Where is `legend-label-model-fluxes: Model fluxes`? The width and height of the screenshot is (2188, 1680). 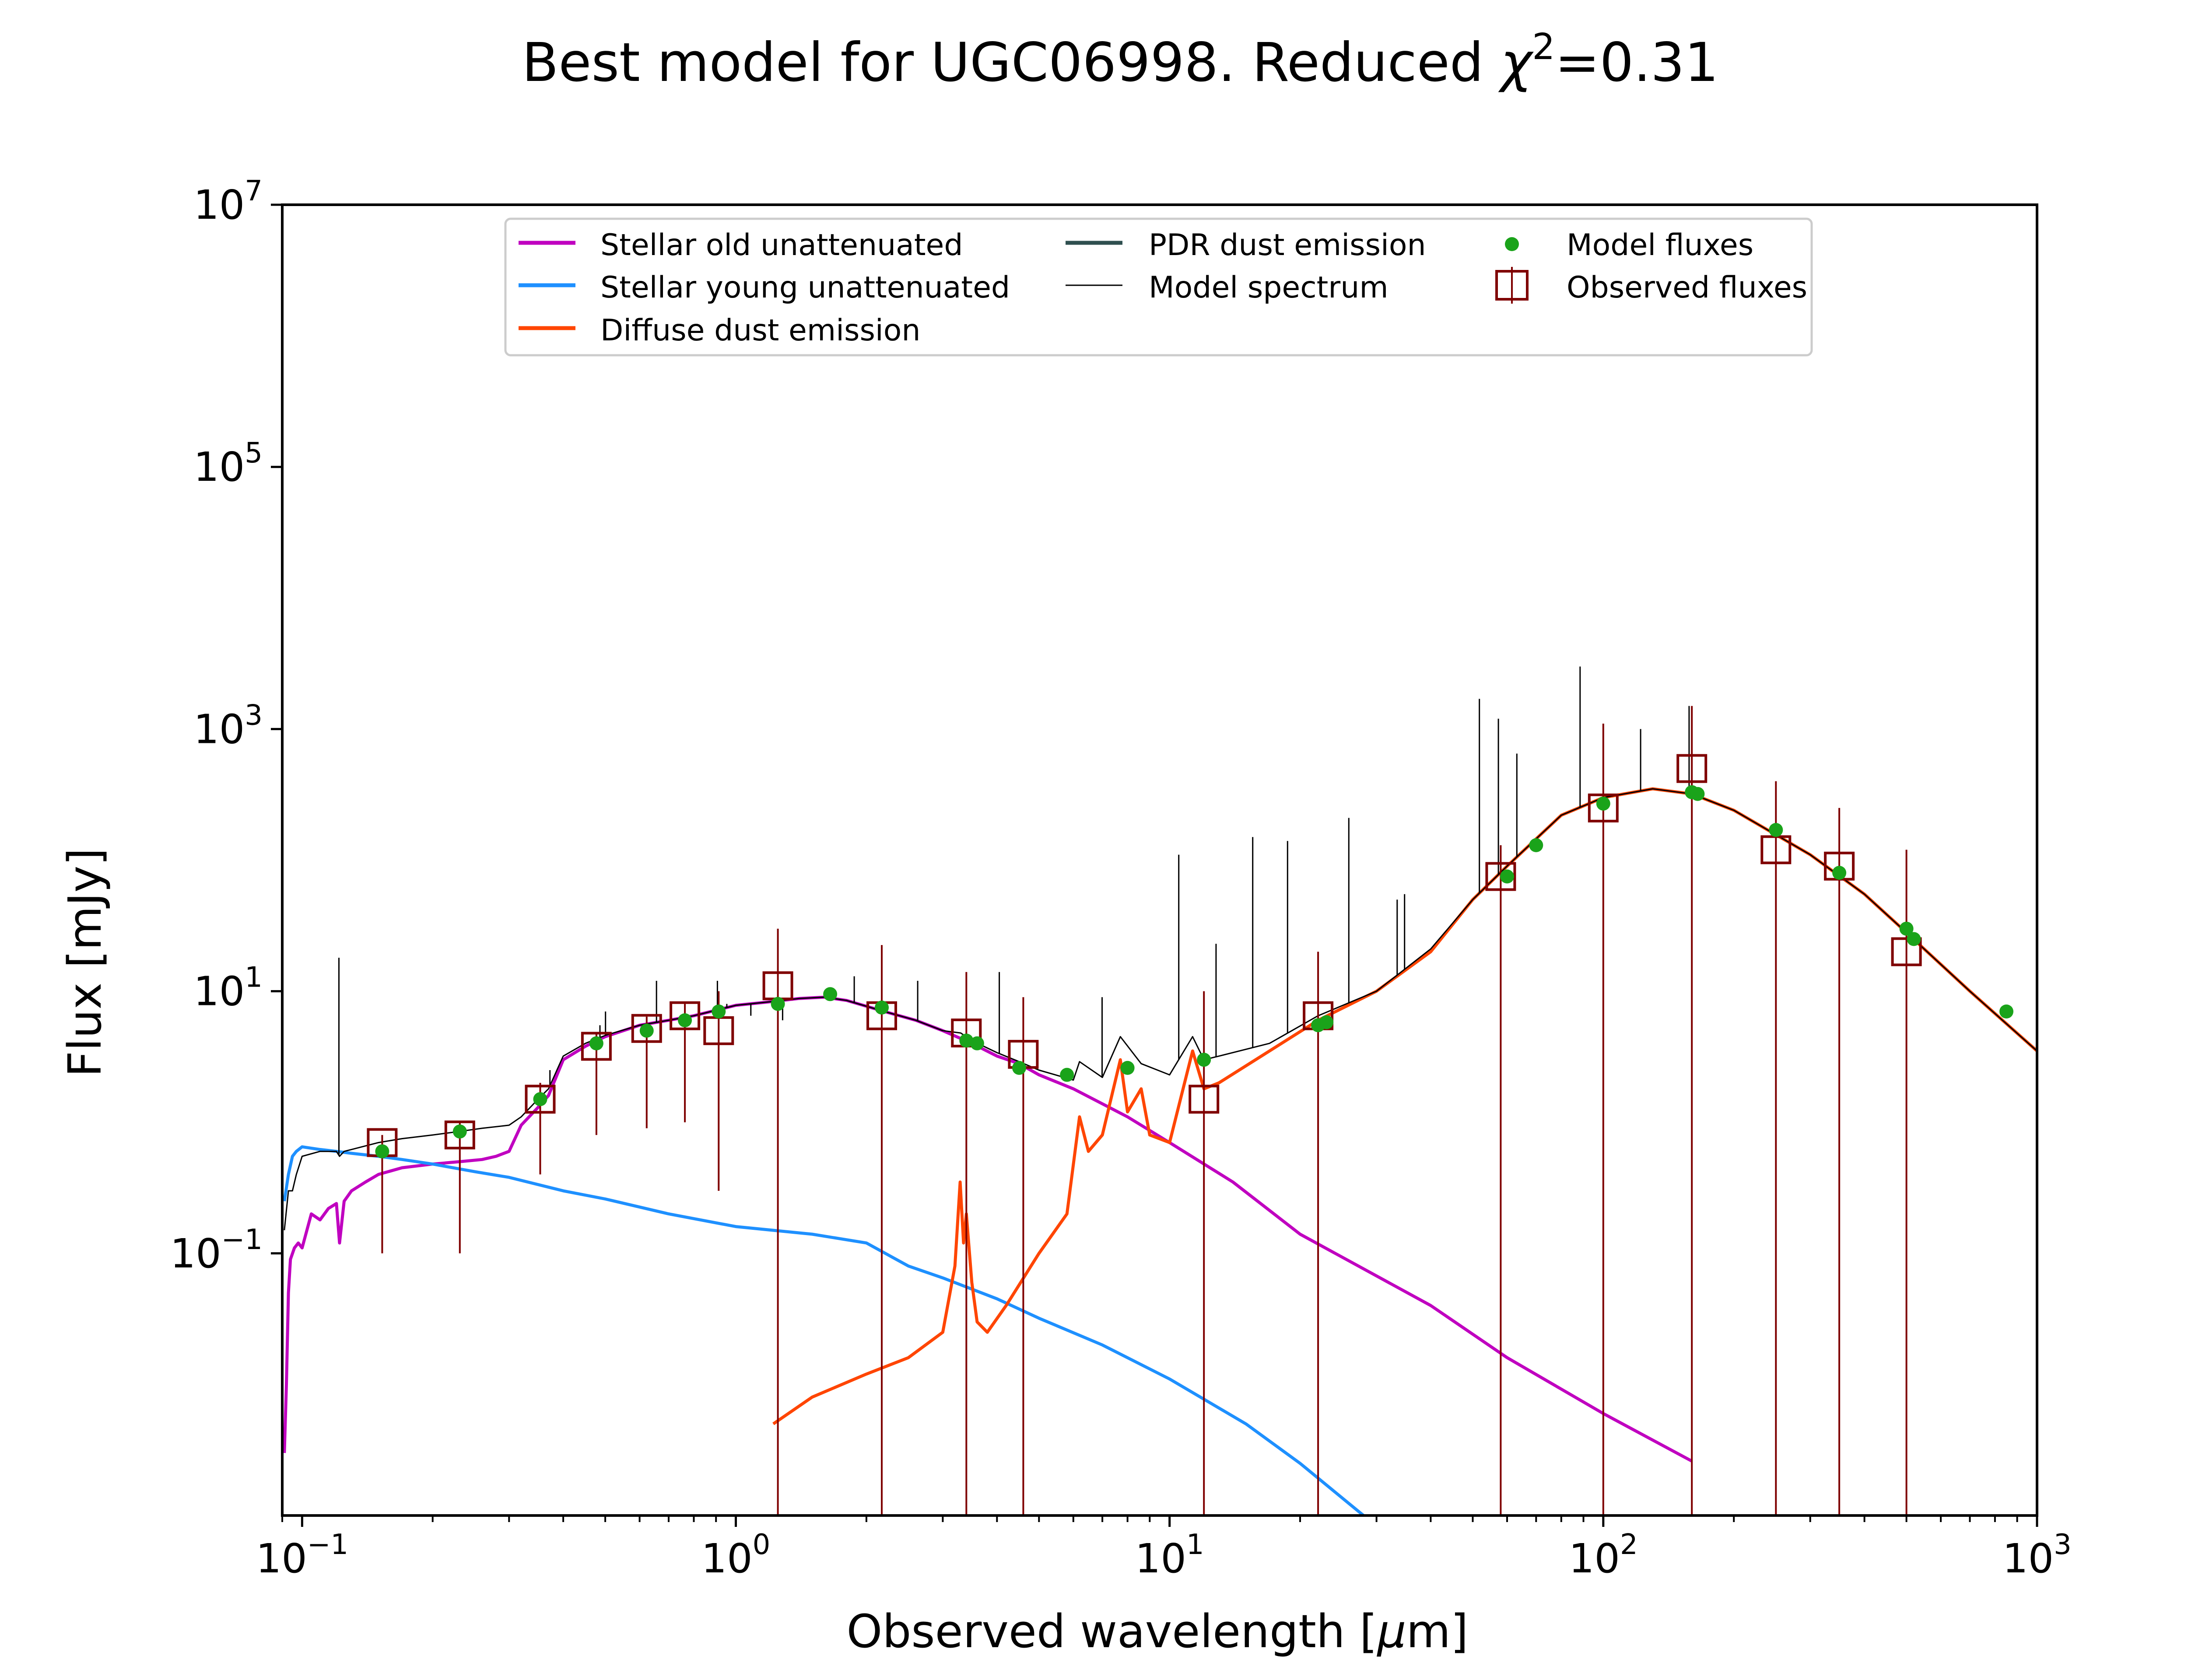
legend-label-model-fluxes: Model fluxes is located at coordinates (1660, 245).